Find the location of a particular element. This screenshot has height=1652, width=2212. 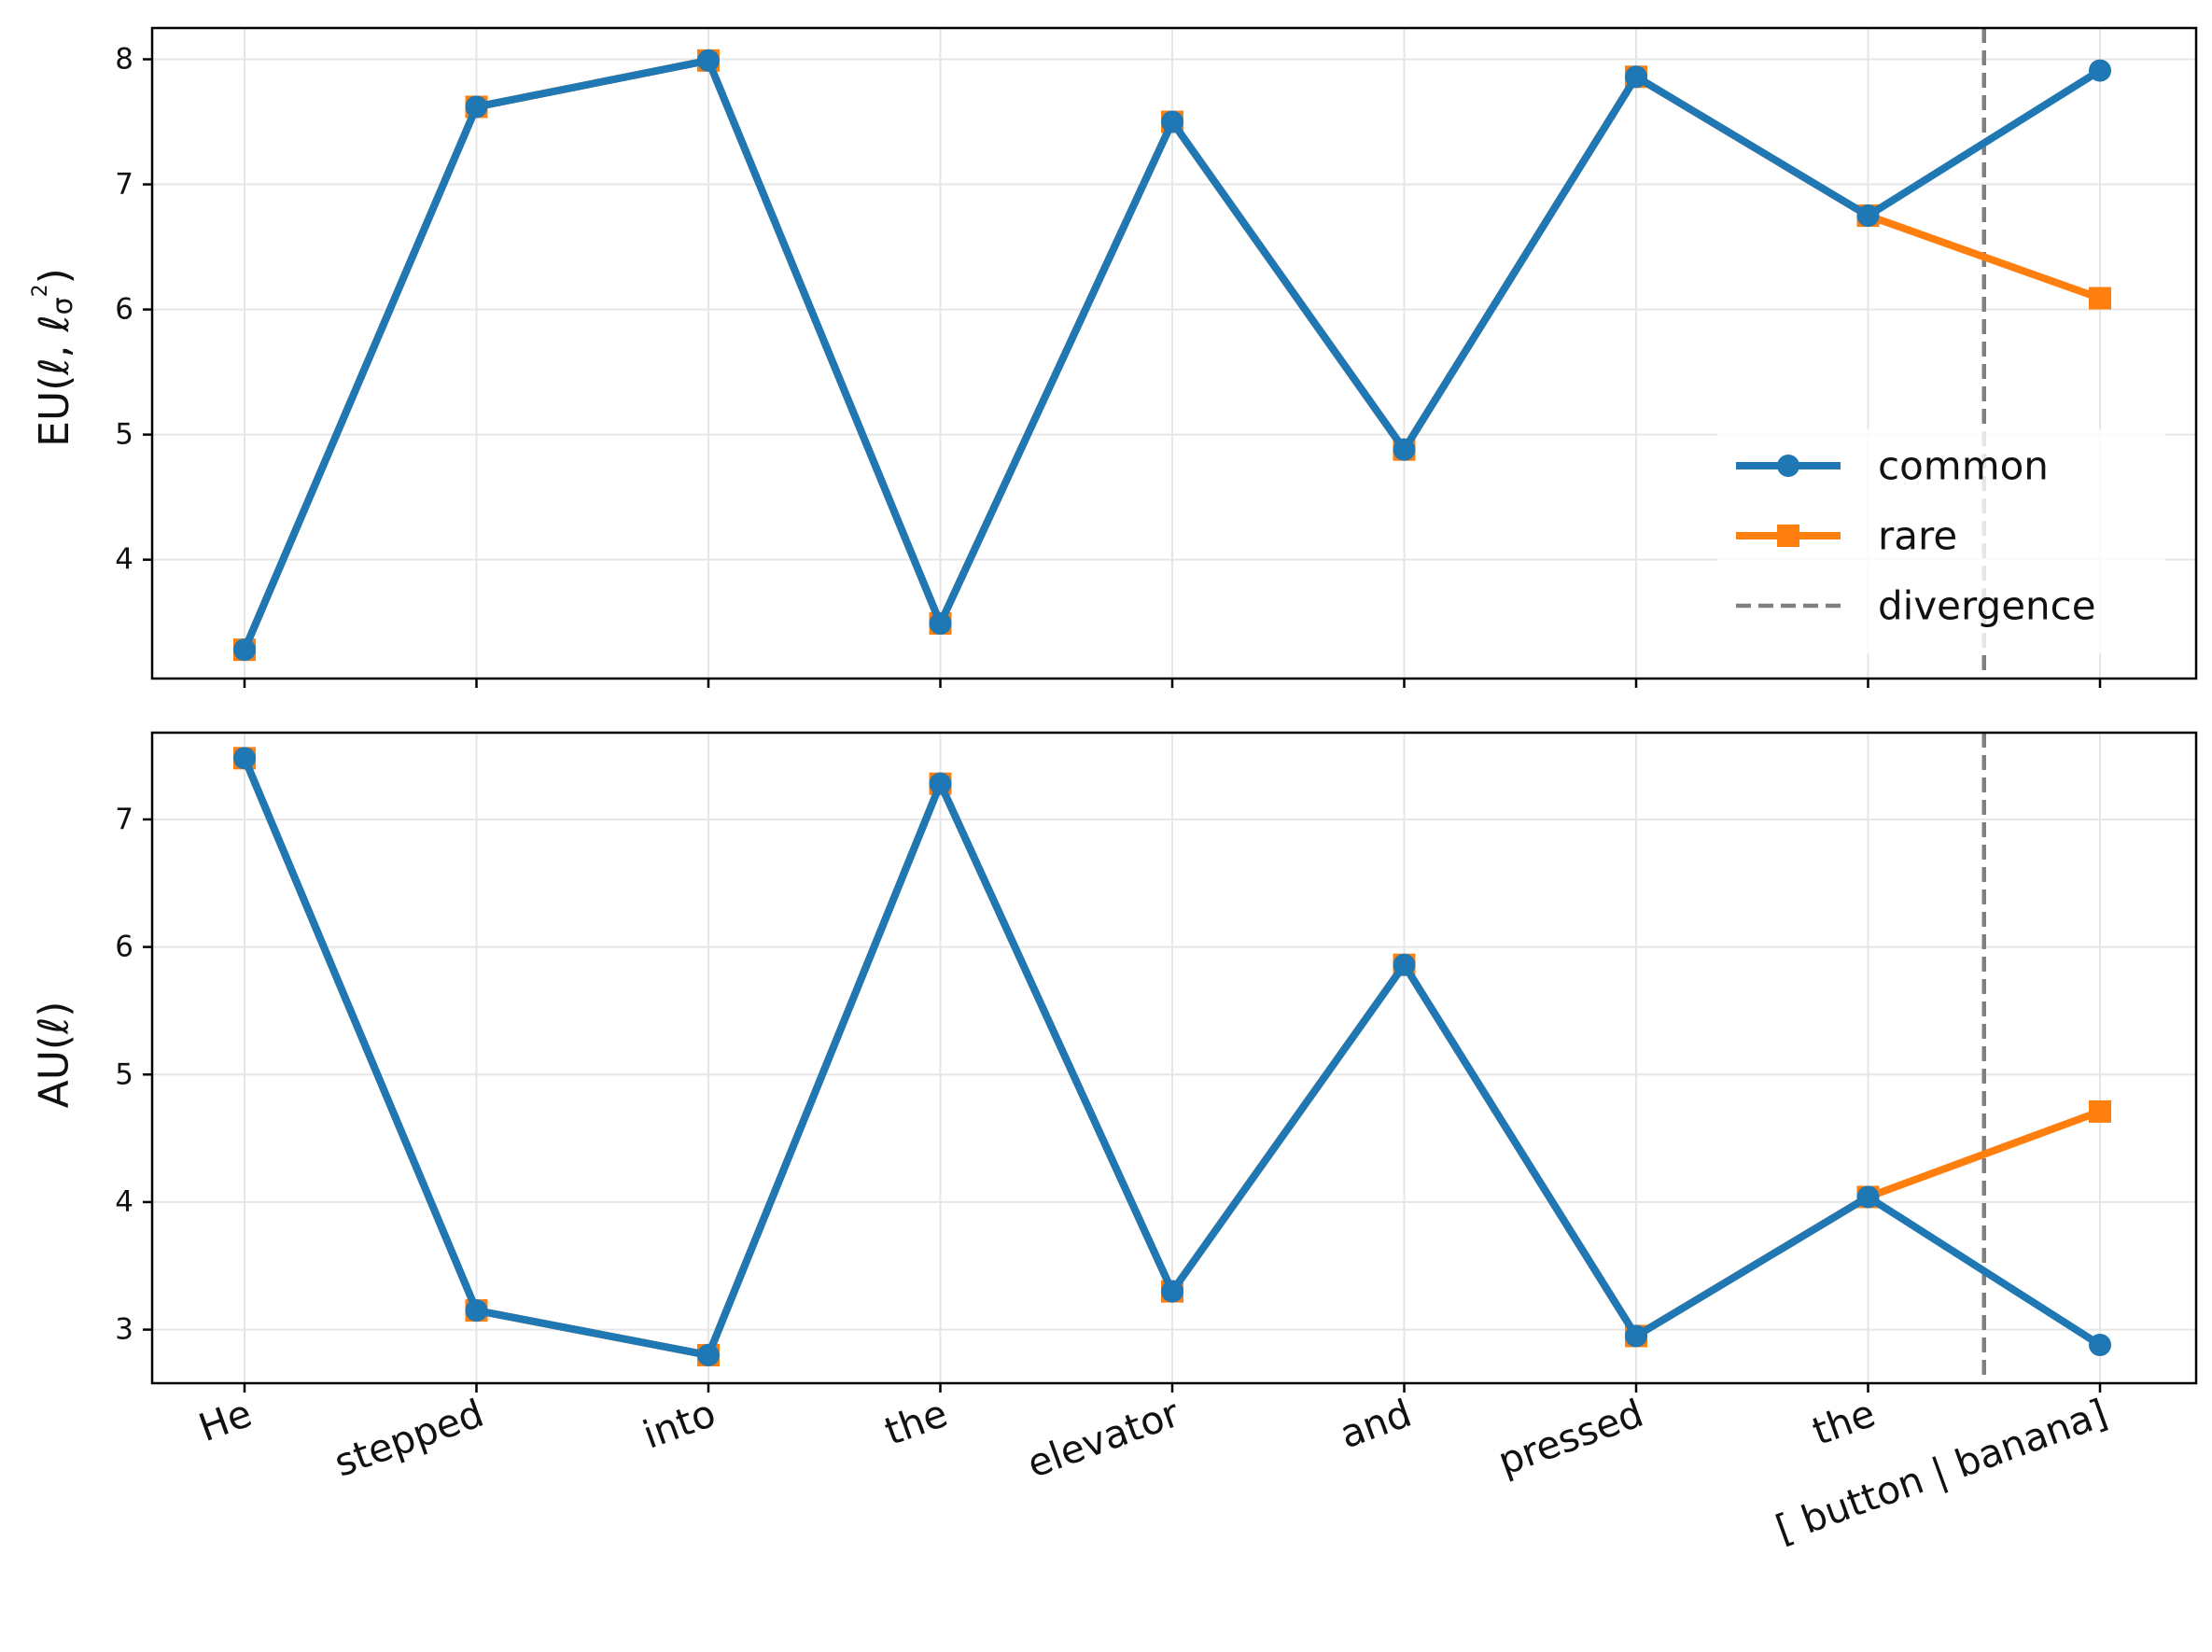

legend-label-rare: rare is located at coordinates (1917, 536).